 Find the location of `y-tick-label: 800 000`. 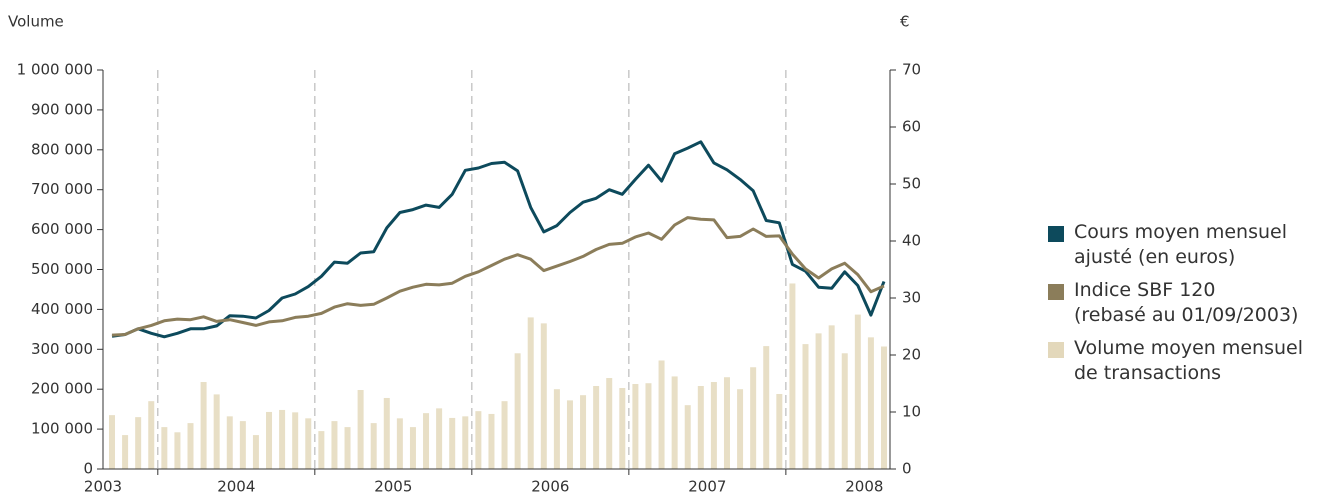

y-tick-label: 800 000 is located at coordinates (62, 149).